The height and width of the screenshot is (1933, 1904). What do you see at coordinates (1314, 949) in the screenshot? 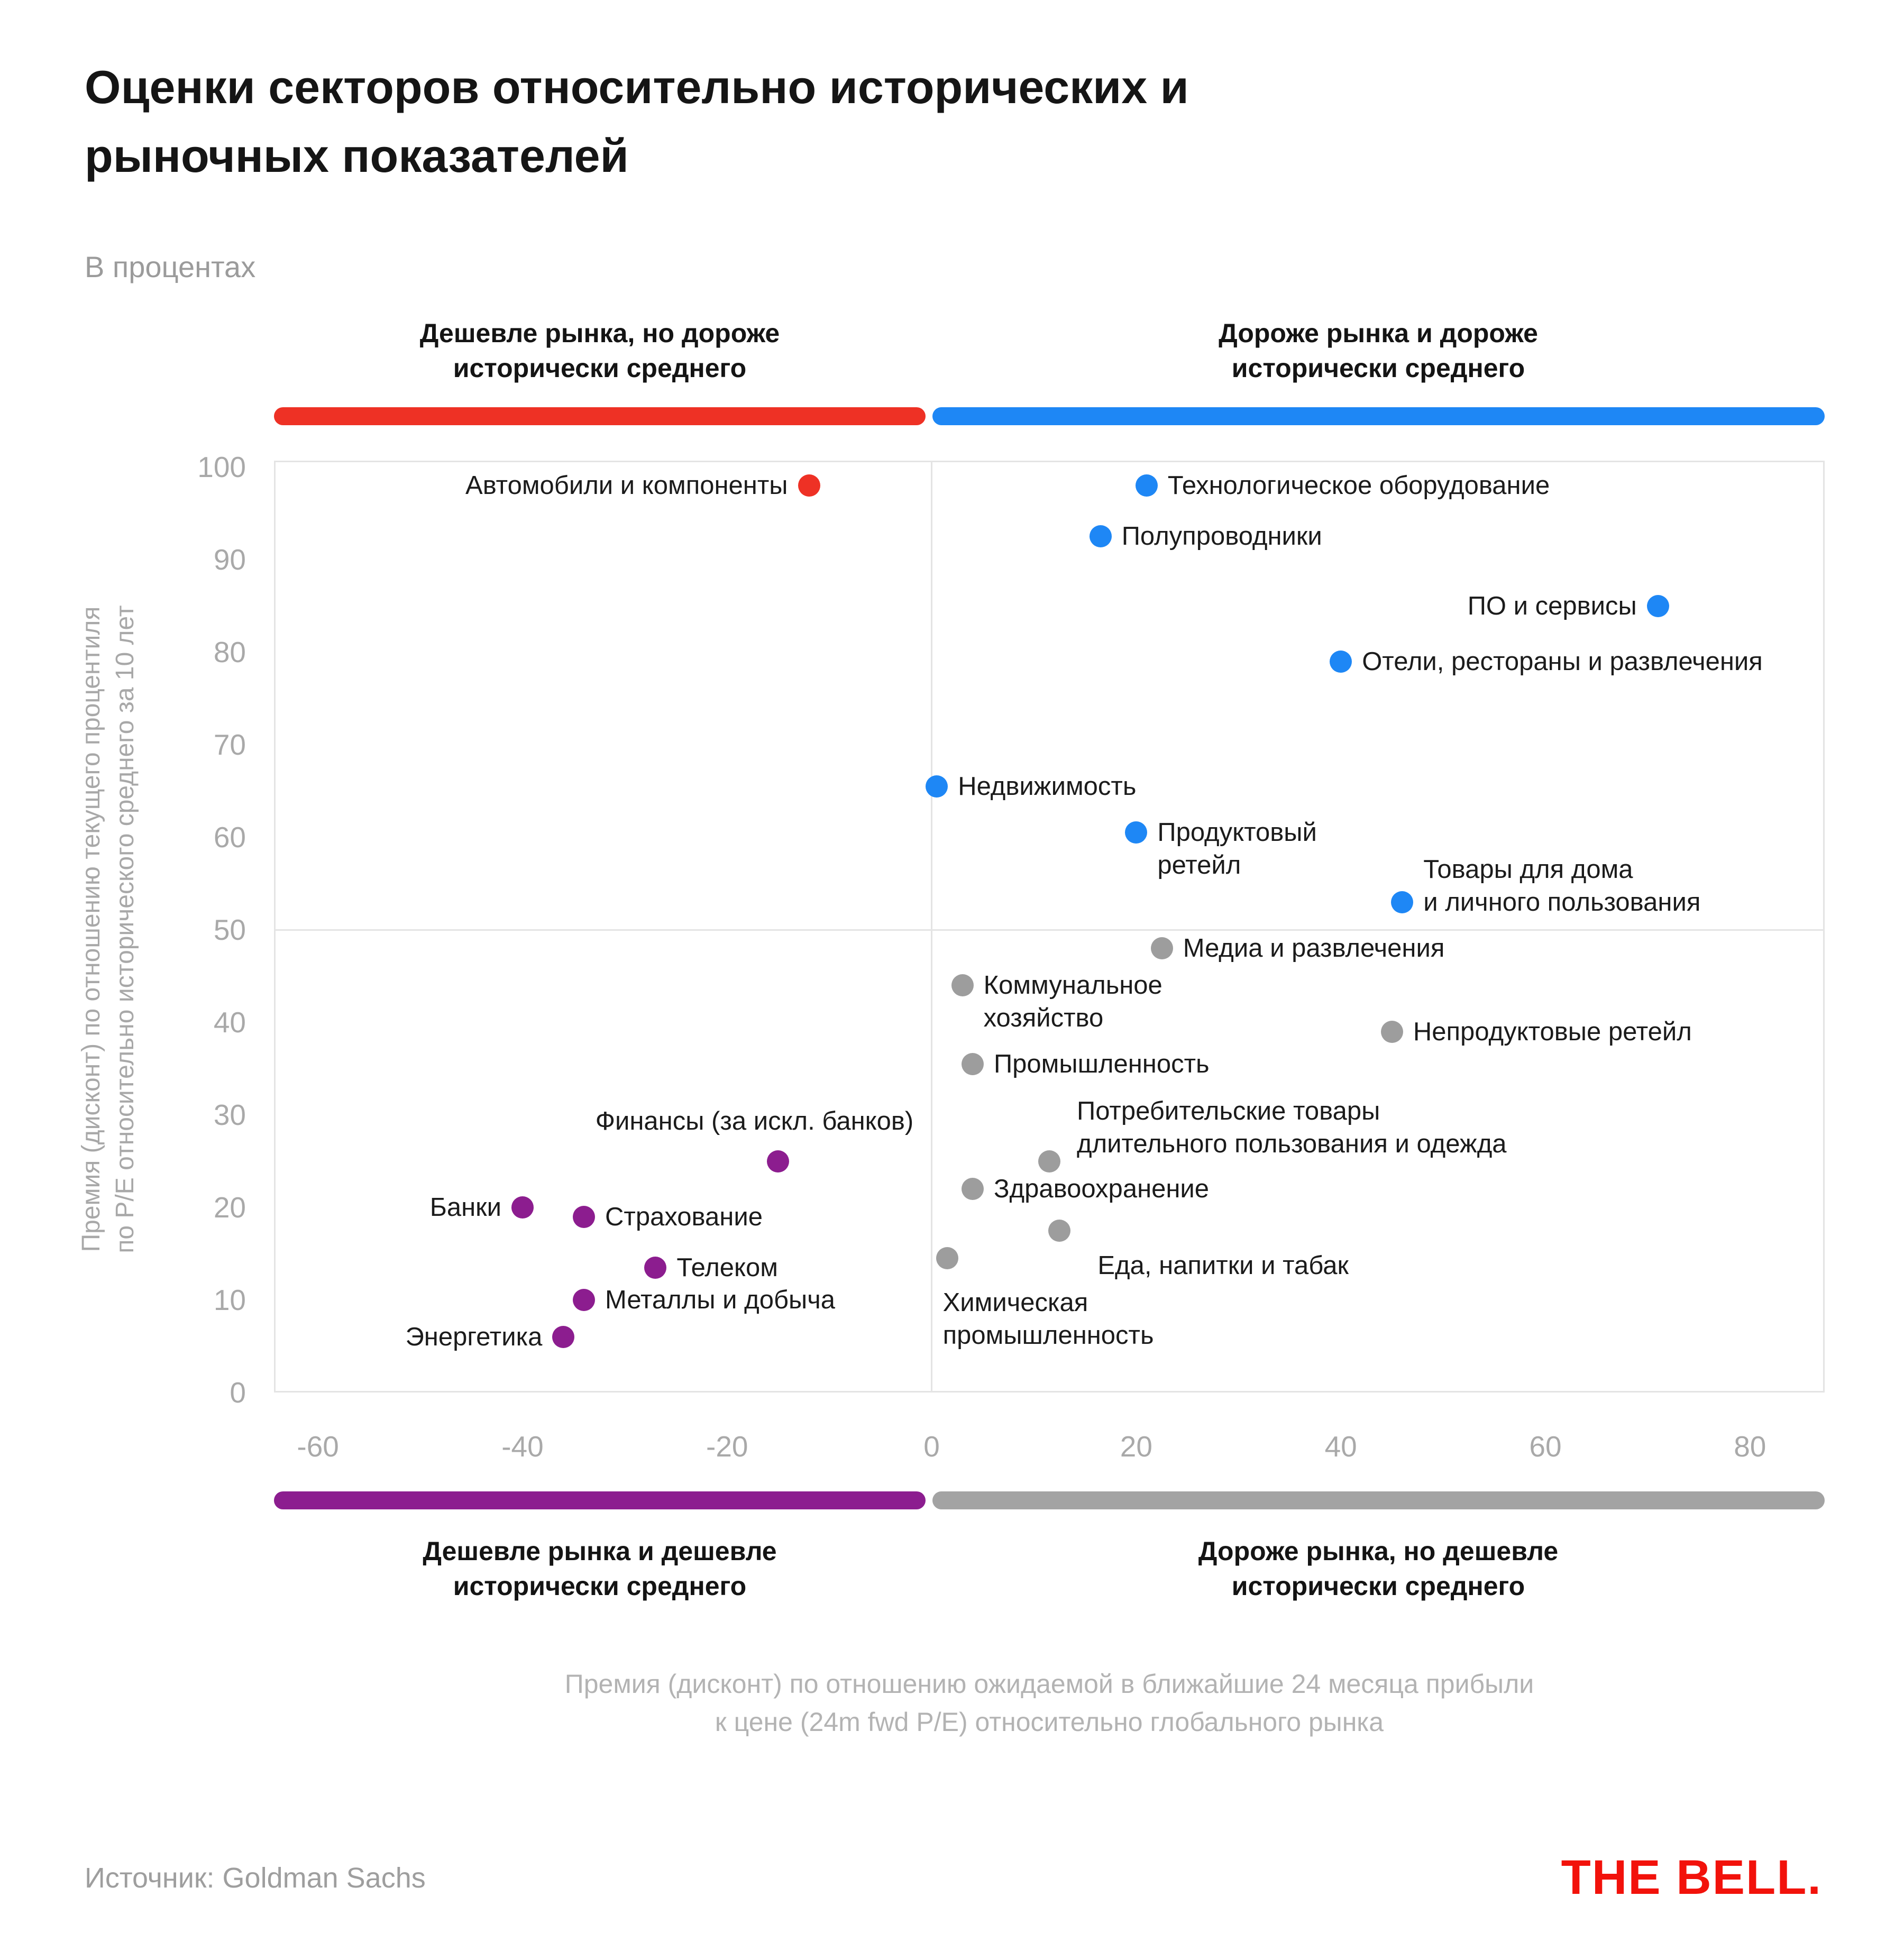
I see `point-label-Медиа и развлечения: Медиа и развлечения` at bounding box center [1314, 949].